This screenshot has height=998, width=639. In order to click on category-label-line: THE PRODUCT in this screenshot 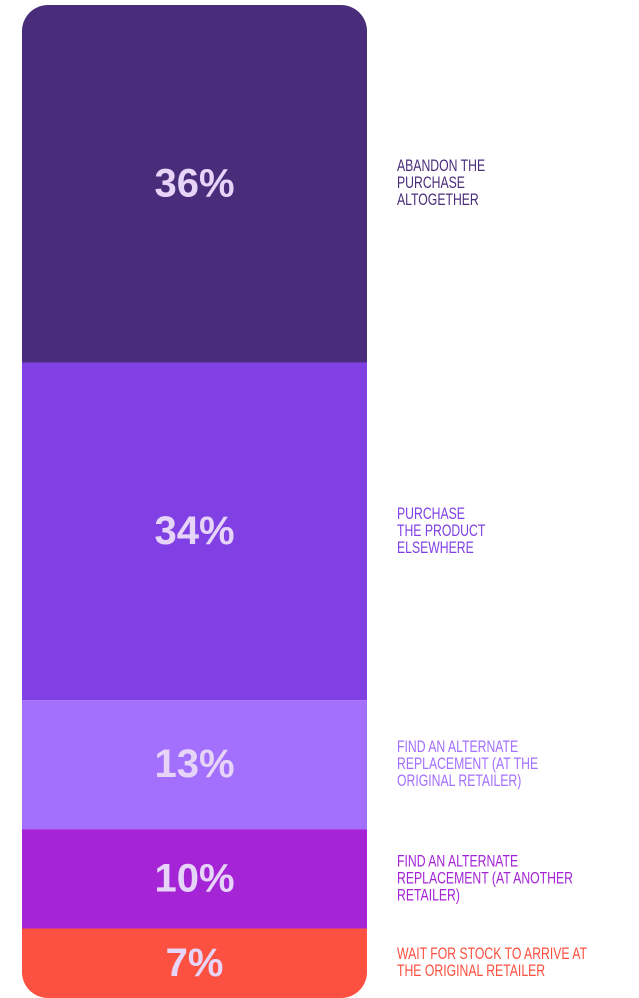, I will do `click(441, 531)`.